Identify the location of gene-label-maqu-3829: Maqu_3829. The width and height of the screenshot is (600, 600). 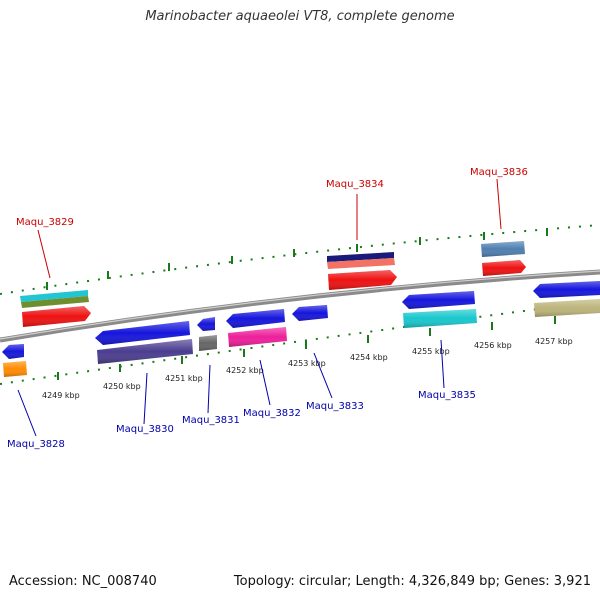
(45, 222).